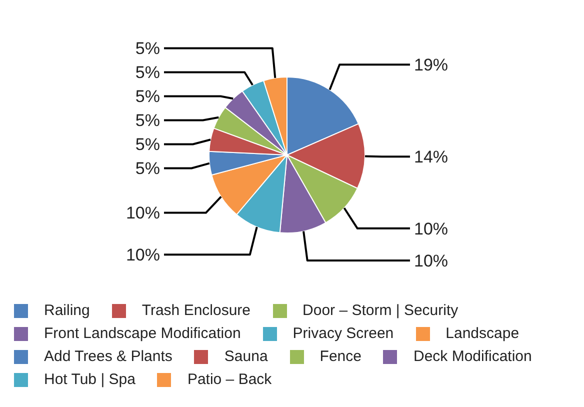  Describe the element at coordinates (90, 379) in the screenshot. I see `legend-label: Hot Tub | Spa` at that location.